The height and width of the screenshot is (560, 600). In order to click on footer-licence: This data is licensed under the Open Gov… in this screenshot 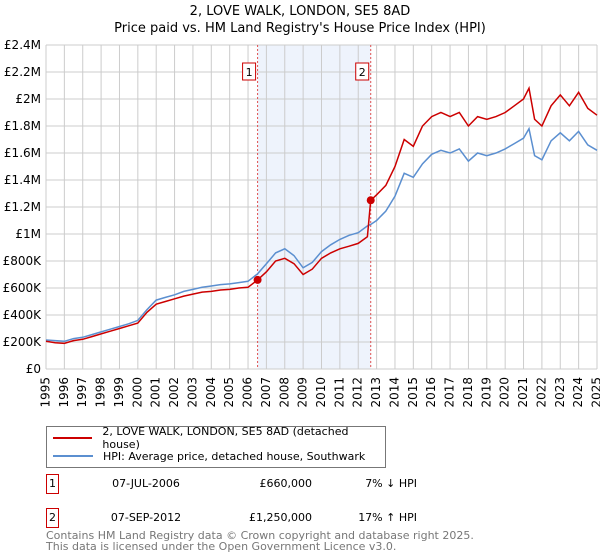, I will do `click(221, 546)`.